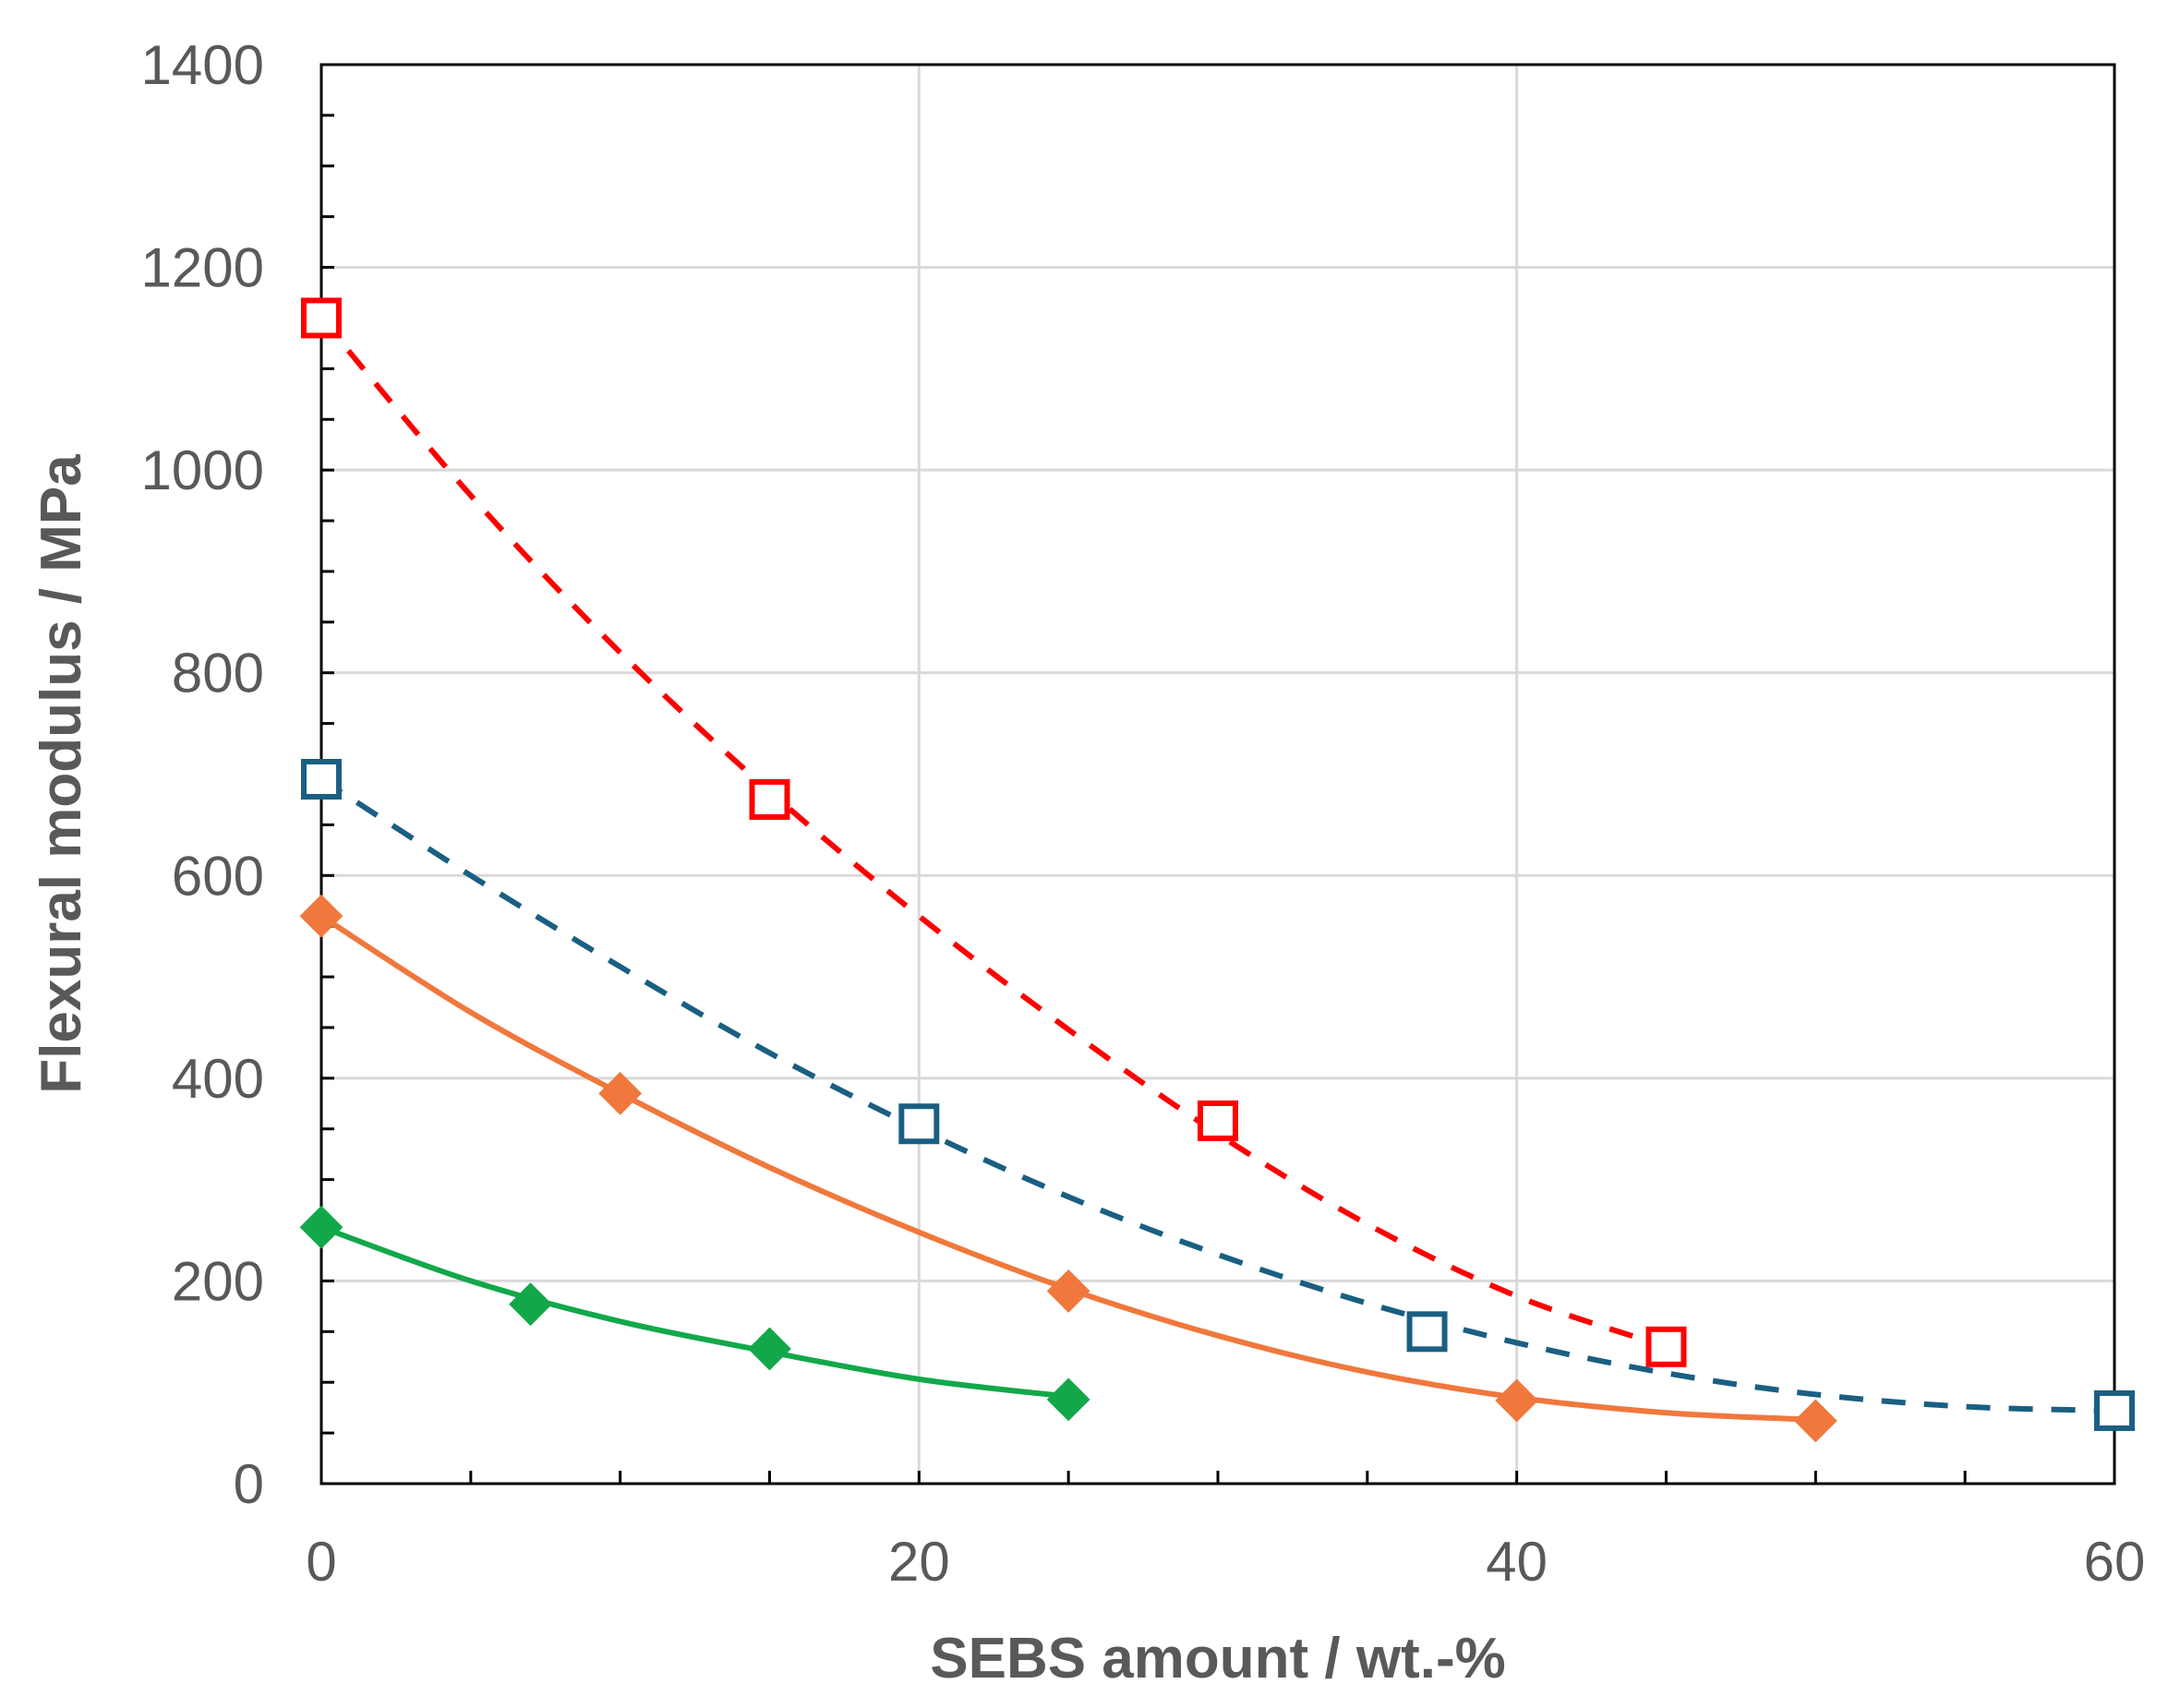  Describe the element at coordinates (218, 876) in the screenshot. I see `y-tick-label: 600` at that location.